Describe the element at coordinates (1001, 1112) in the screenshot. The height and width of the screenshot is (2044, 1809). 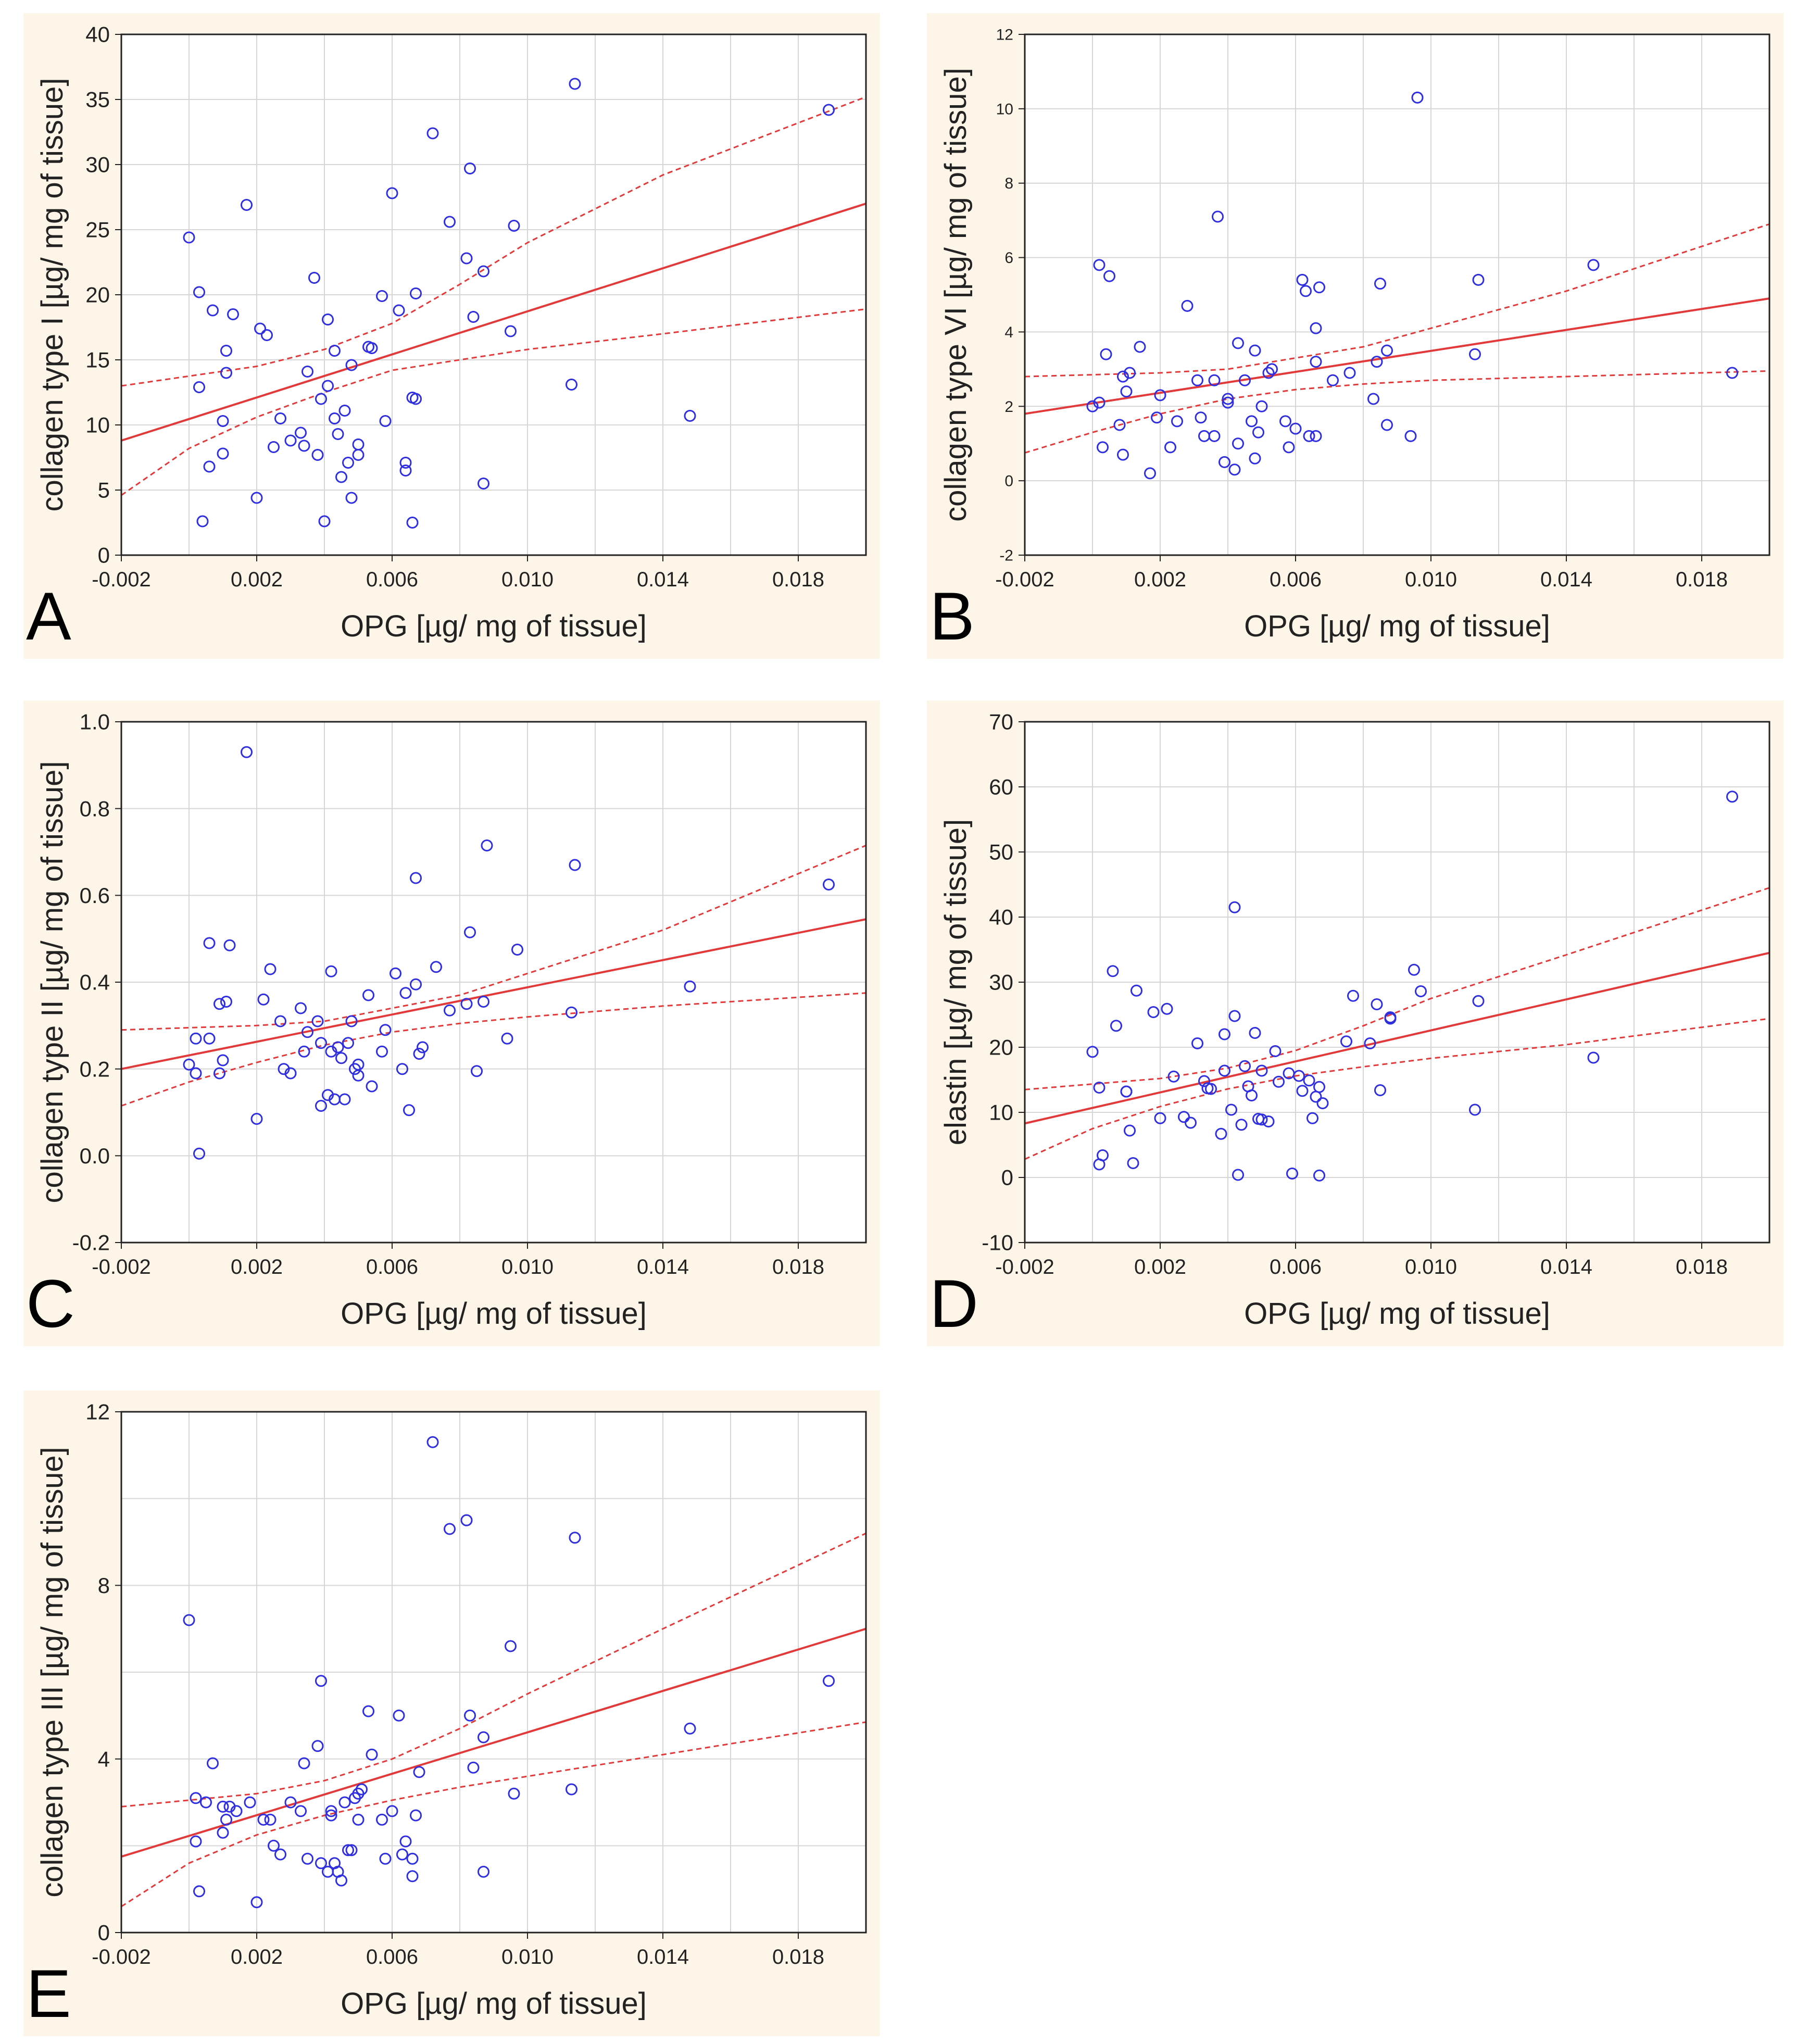
I see `panel-d-y-tick-label: 10` at that location.